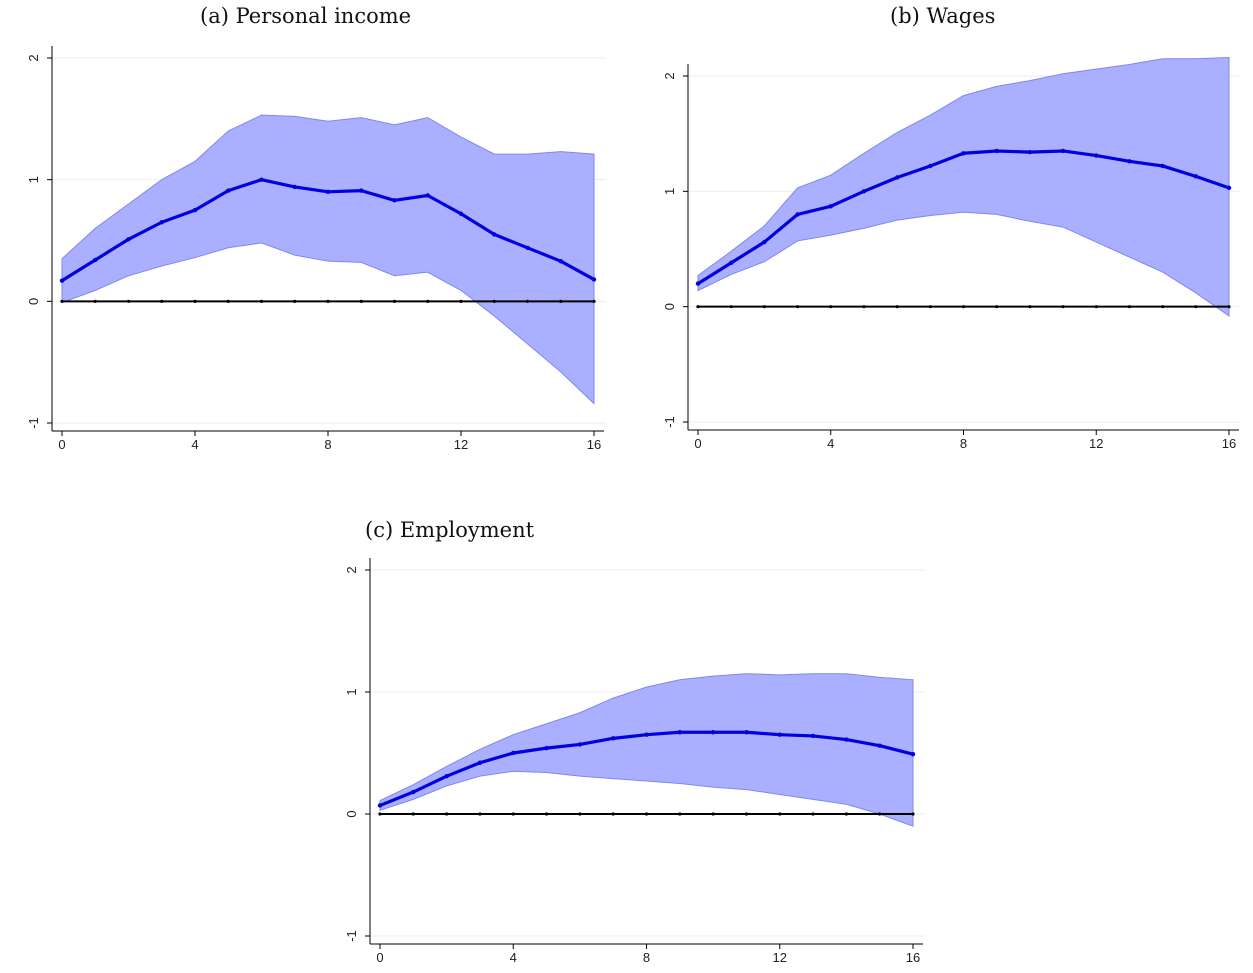  I want to click on x-tick-label: 16, so click(594, 444).